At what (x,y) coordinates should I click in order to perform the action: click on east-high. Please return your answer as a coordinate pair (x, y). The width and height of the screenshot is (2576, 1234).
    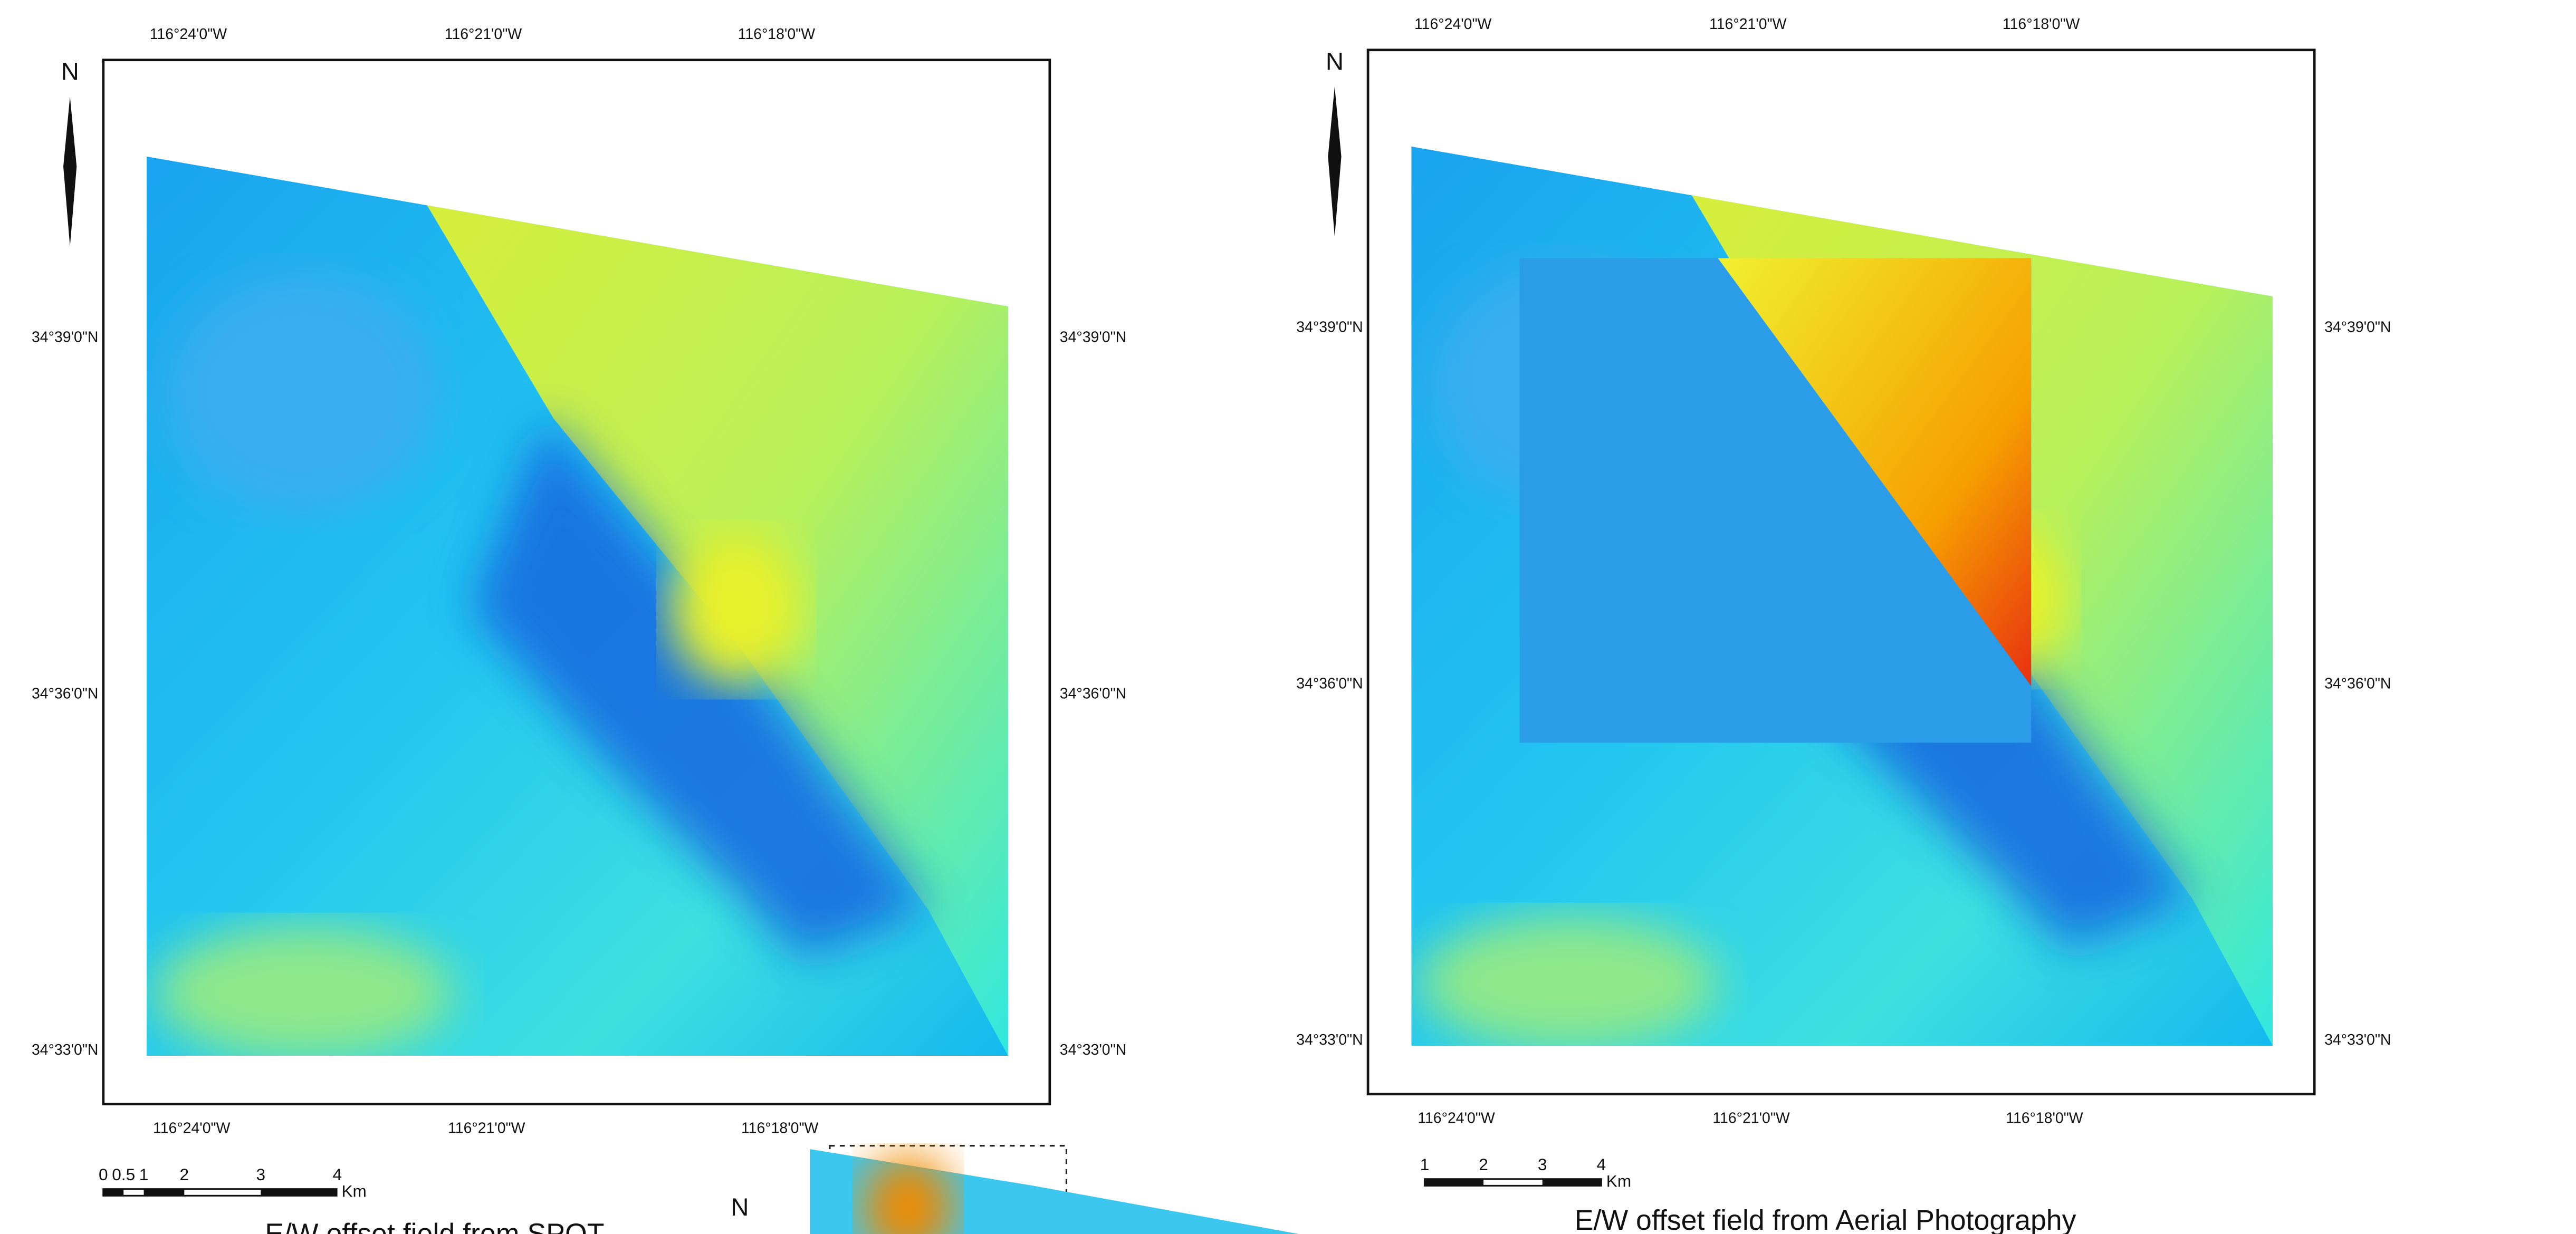
    Looking at the image, I should click on (736, 609).